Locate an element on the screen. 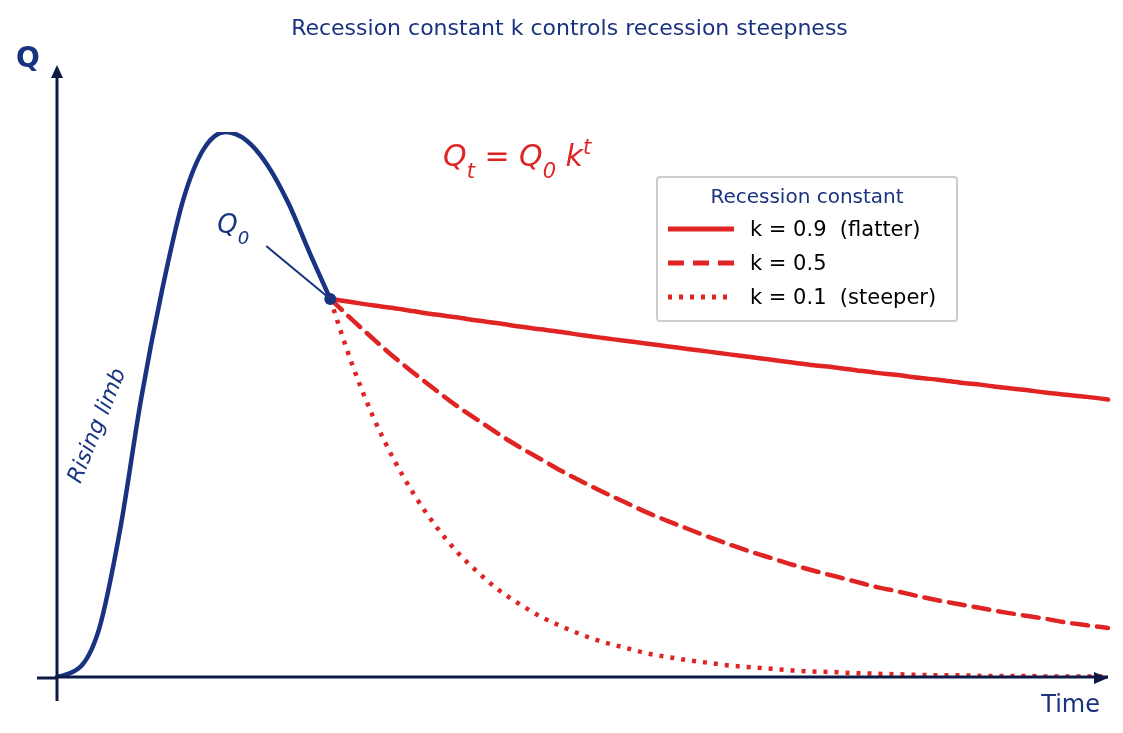  x-axis-title: Time is located at coordinates (1070, 704).